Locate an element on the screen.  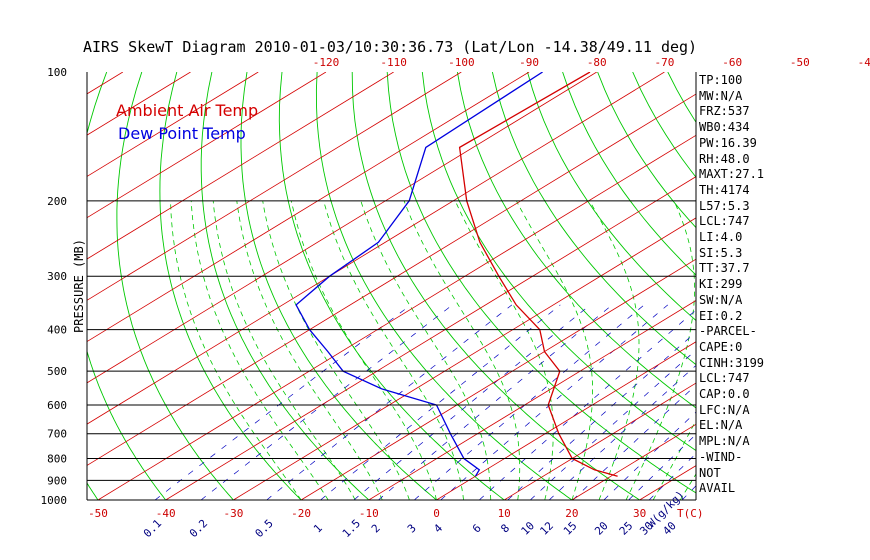
mixing-ratio-tick-label: 0.2 is located at coordinates (198, 528).